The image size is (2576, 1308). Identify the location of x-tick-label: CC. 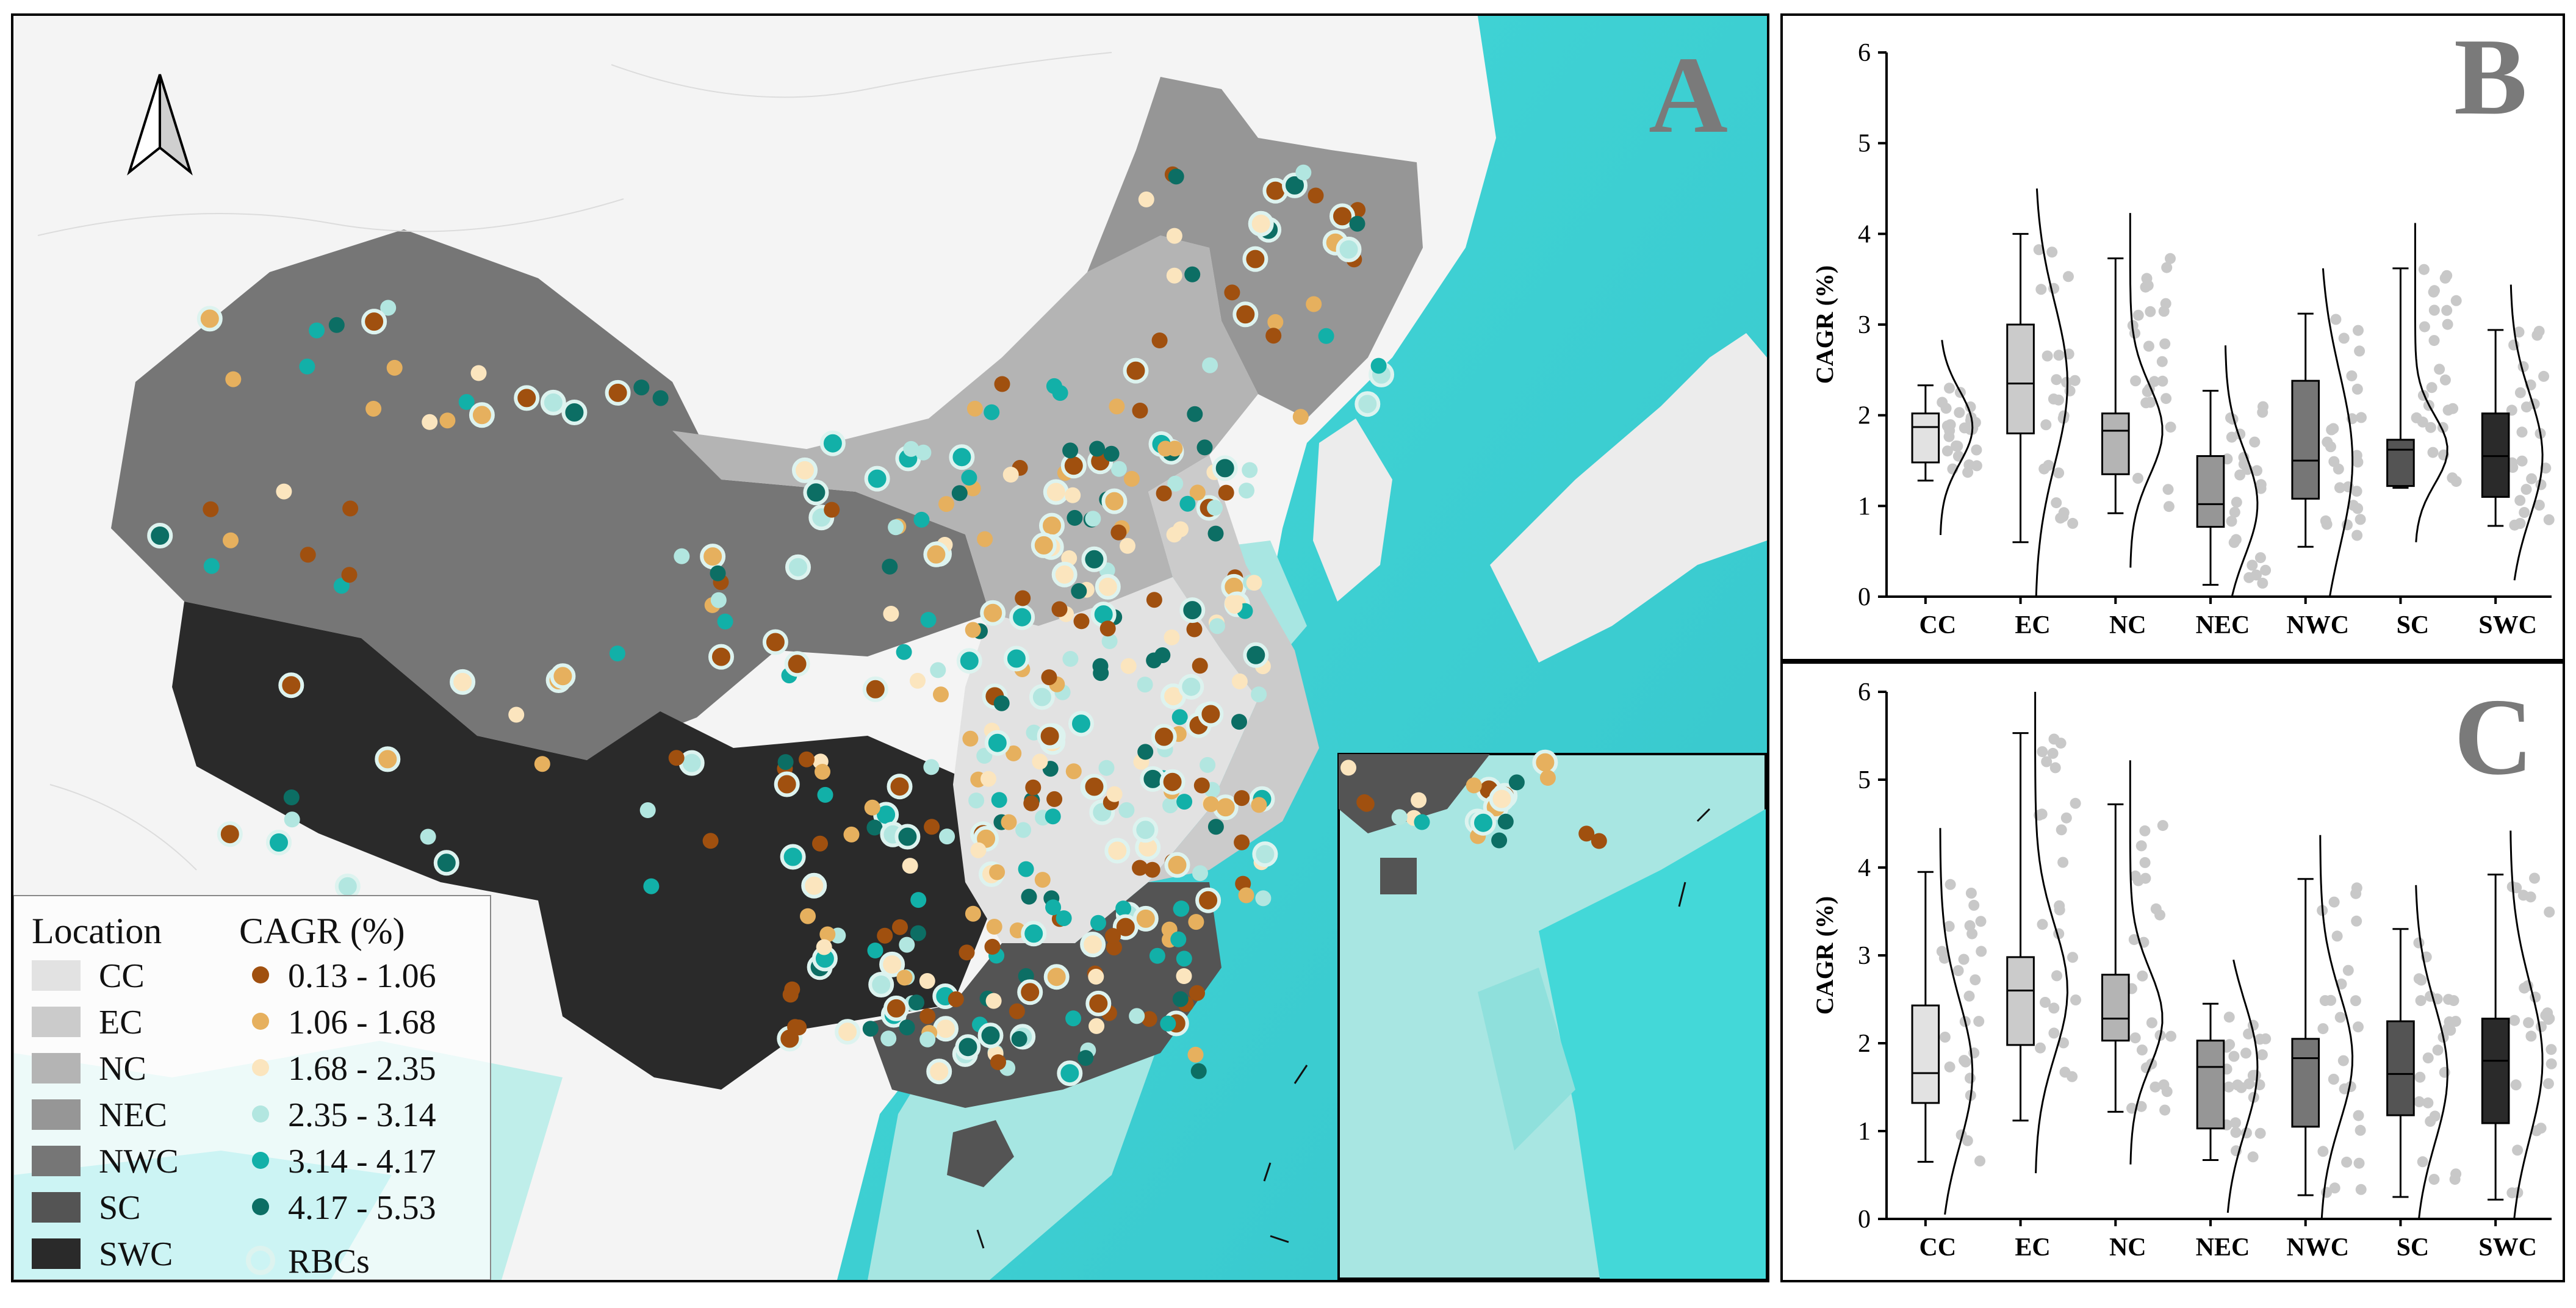
(1938, 1248).